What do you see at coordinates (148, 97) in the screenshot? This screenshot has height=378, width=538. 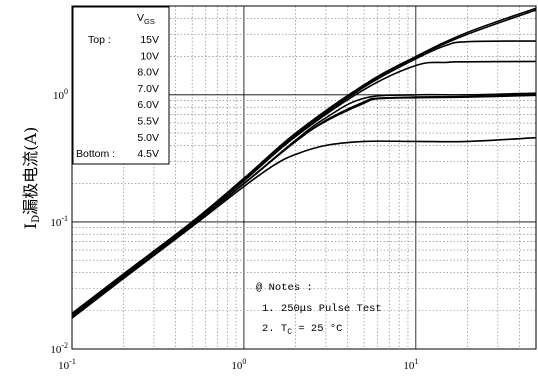 I see `legend-entries: 15V 10V 8.0V 7.0V 6.0V 5.5V 5.0V 4.5V` at bounding box center [148, 97].